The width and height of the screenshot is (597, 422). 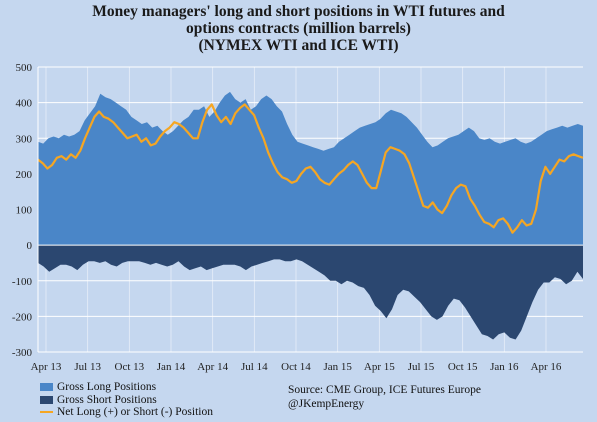 I want to click on y-tick-label: -200, so click(x=22, y=317).